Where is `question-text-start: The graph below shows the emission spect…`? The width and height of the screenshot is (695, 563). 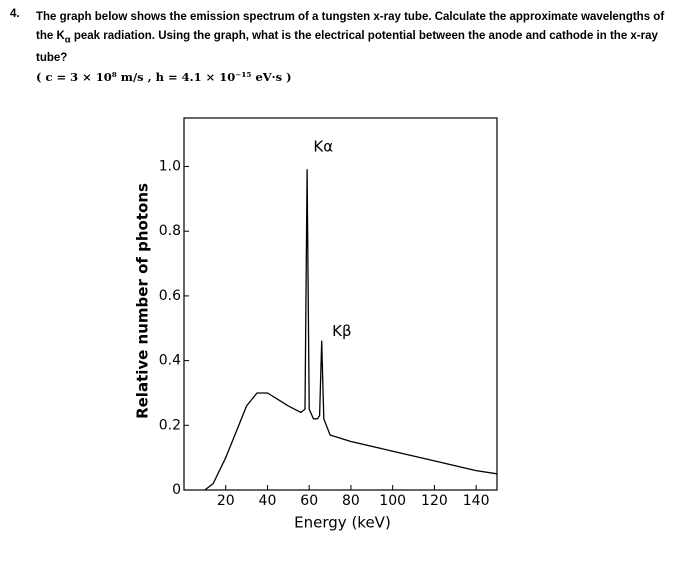 question-text-start: The graph below shows the emission spect… is located at coordinates (350, 26).